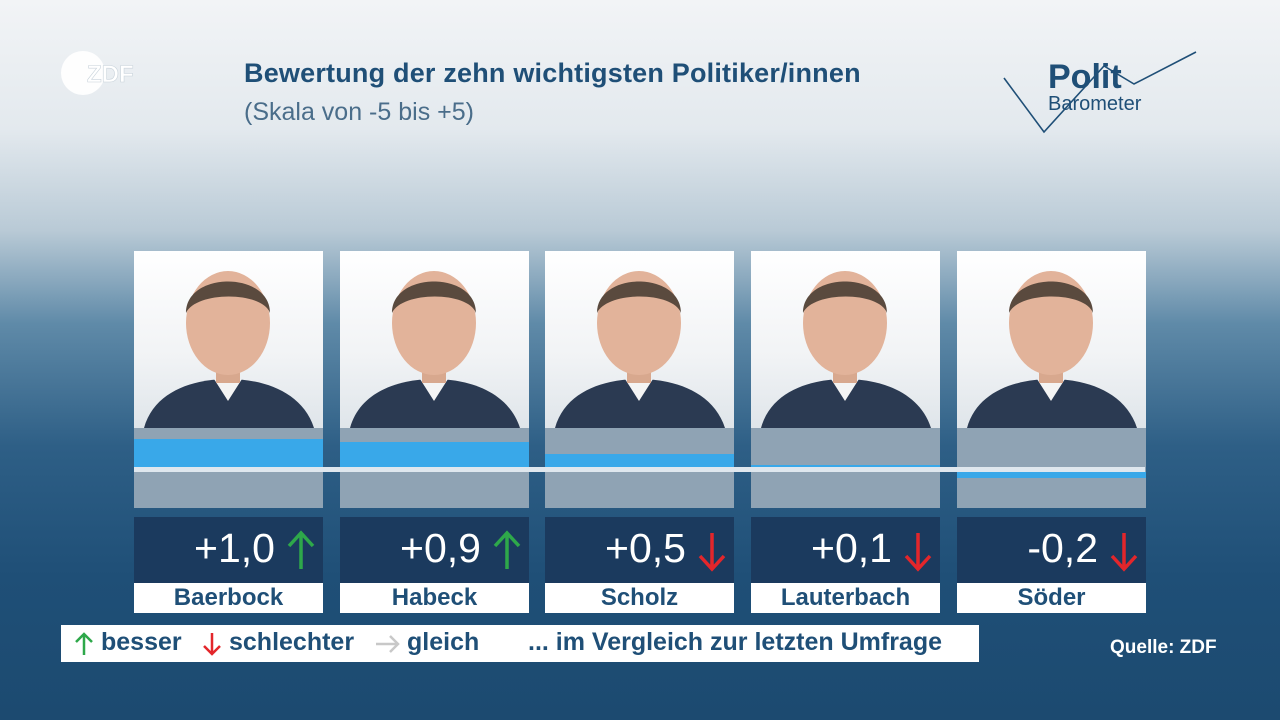 This screenshot has width=1280, height=720. Describe the element at coordinates (212, 644) in the screenshot. I see `arrow-down-icon` at that location.